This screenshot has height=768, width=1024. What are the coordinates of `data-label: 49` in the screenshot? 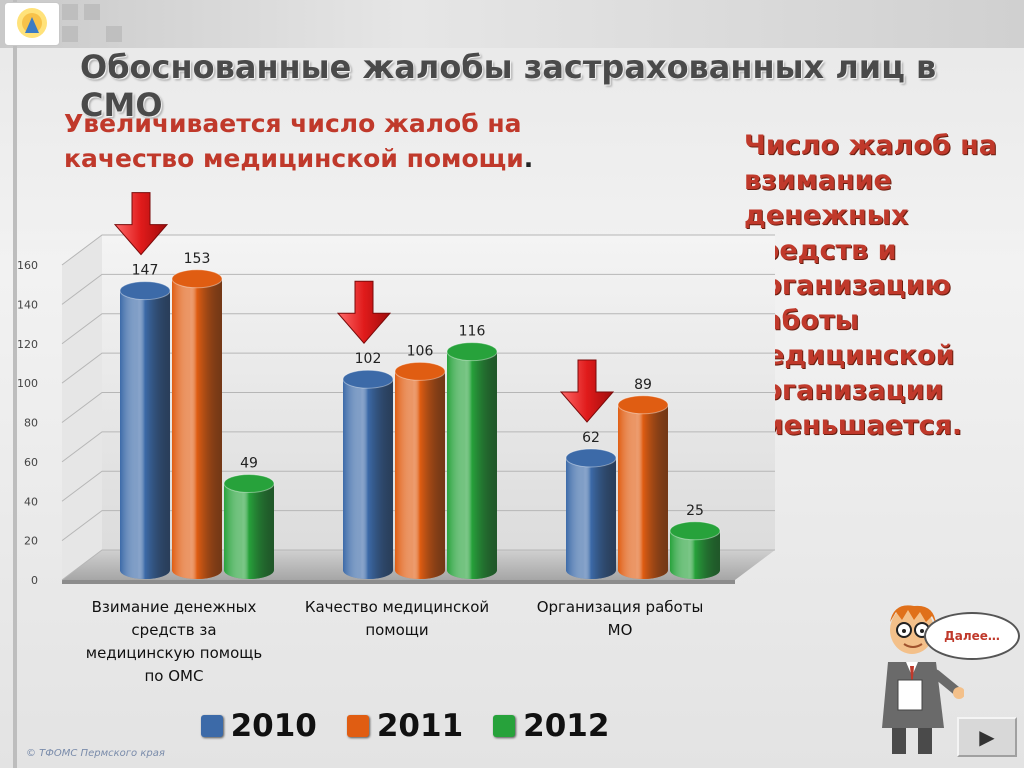 It's located at (249, 464).